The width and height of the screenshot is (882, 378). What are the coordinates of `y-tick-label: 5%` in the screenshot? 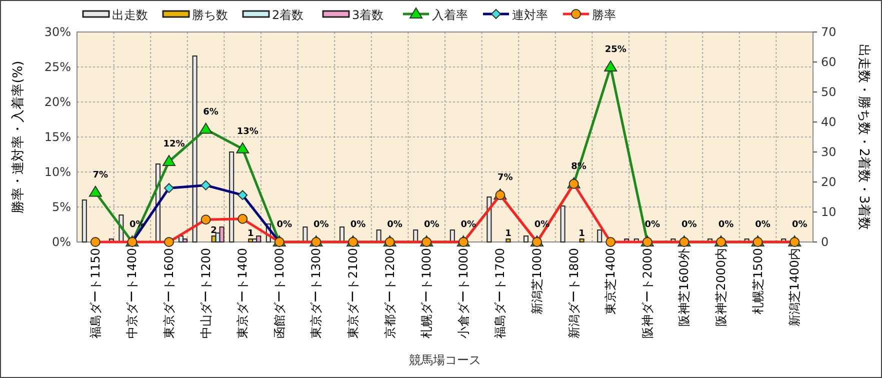 It's located at (61, 207).